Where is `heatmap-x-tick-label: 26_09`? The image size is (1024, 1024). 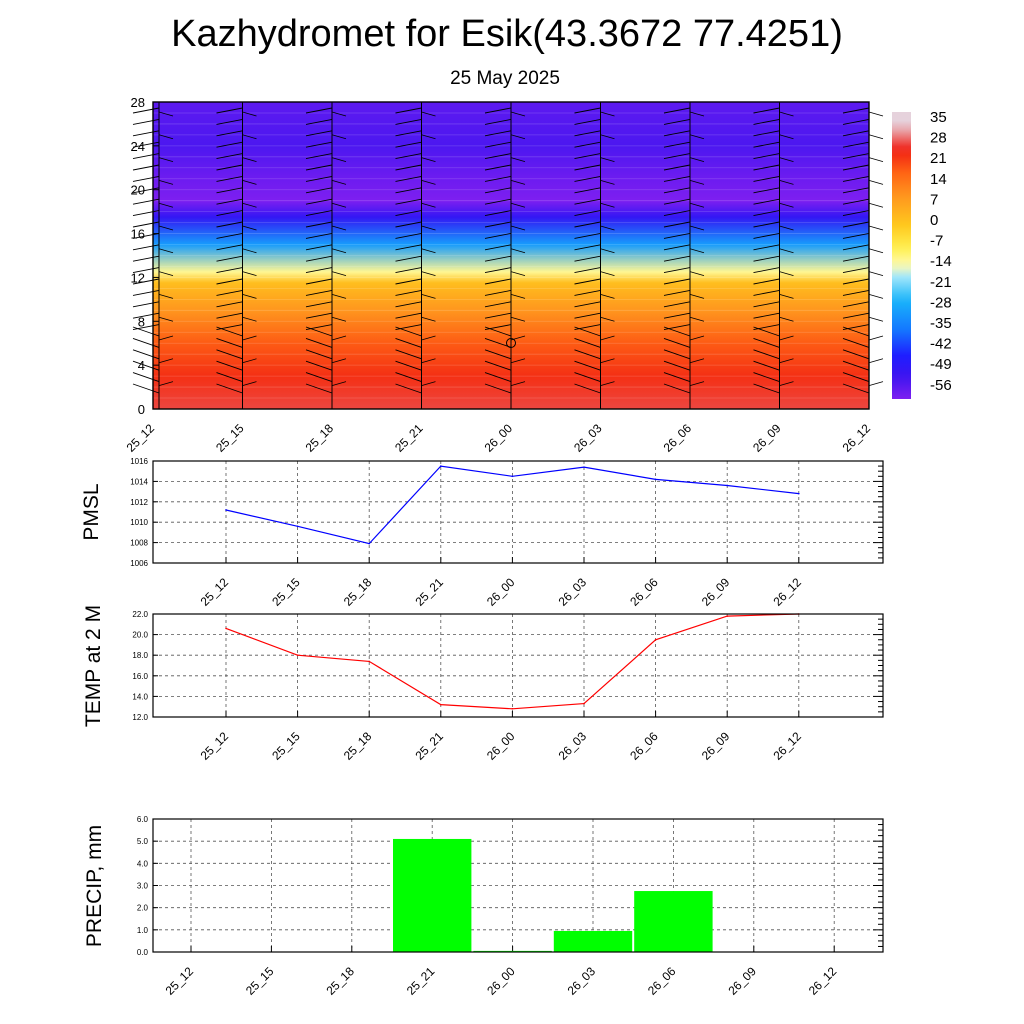
heatmap-x-tick-label: 26_09 is located at coordinates (767, 438).